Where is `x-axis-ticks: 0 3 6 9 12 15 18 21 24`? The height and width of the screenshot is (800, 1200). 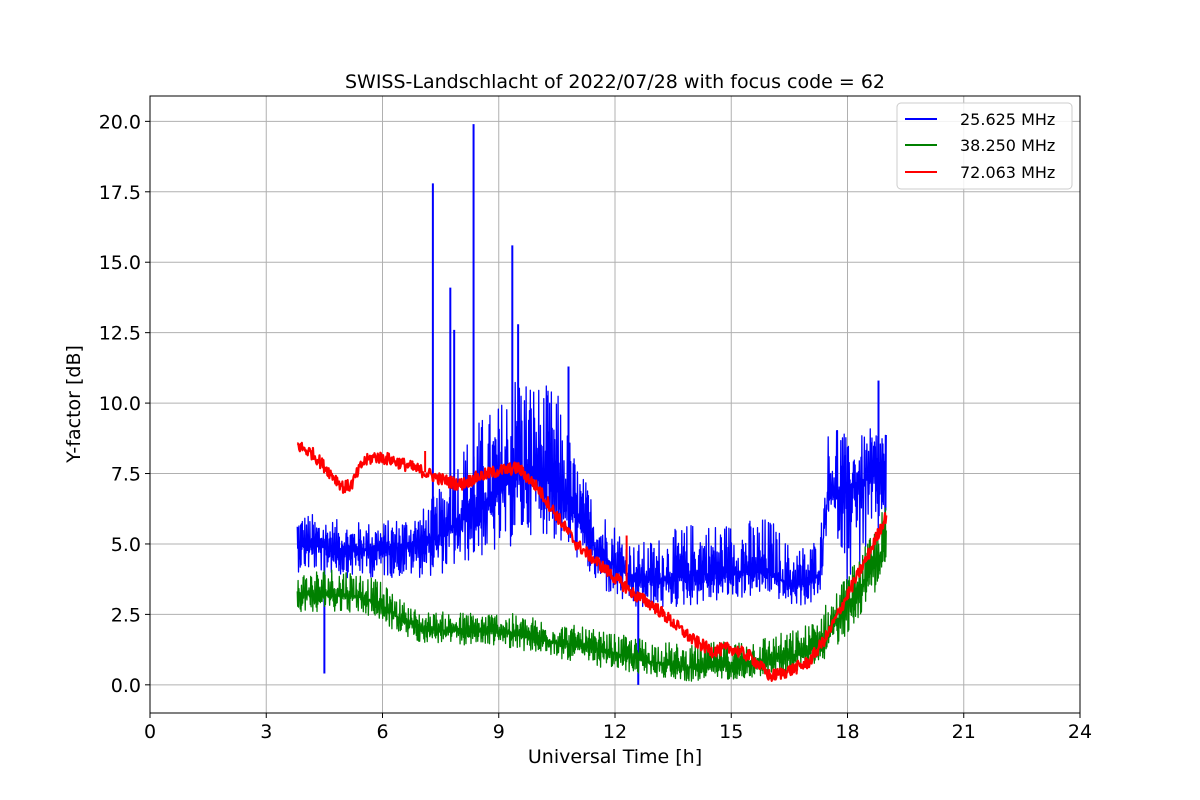 x-axis-ticks: 0 3 6 9 12 15 18 21 24 is located at coordinates (618, 728).